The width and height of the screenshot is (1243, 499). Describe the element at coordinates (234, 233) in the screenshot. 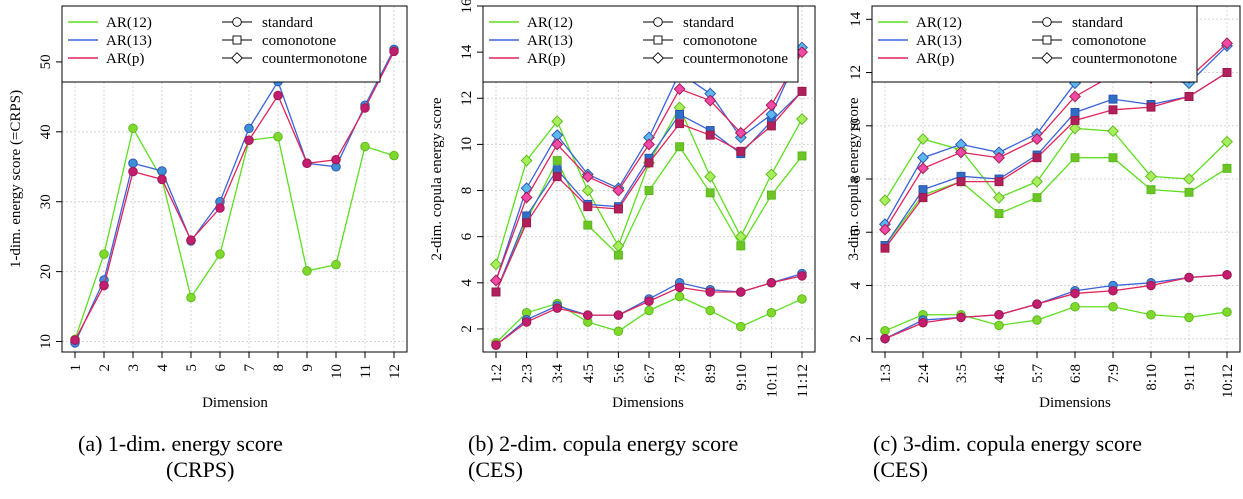

I see `series-line-ar12-standard` at that location.